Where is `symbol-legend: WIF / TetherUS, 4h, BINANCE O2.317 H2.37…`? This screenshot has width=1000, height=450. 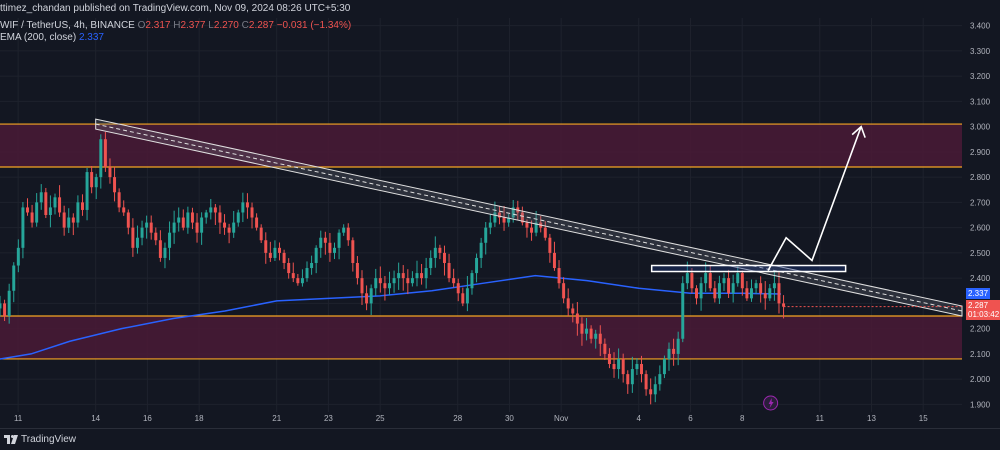
symbol-legend: WIF / TetherUS, 4h, BINANCE O2.317 H2.37… is located at coordinates (175, 25).